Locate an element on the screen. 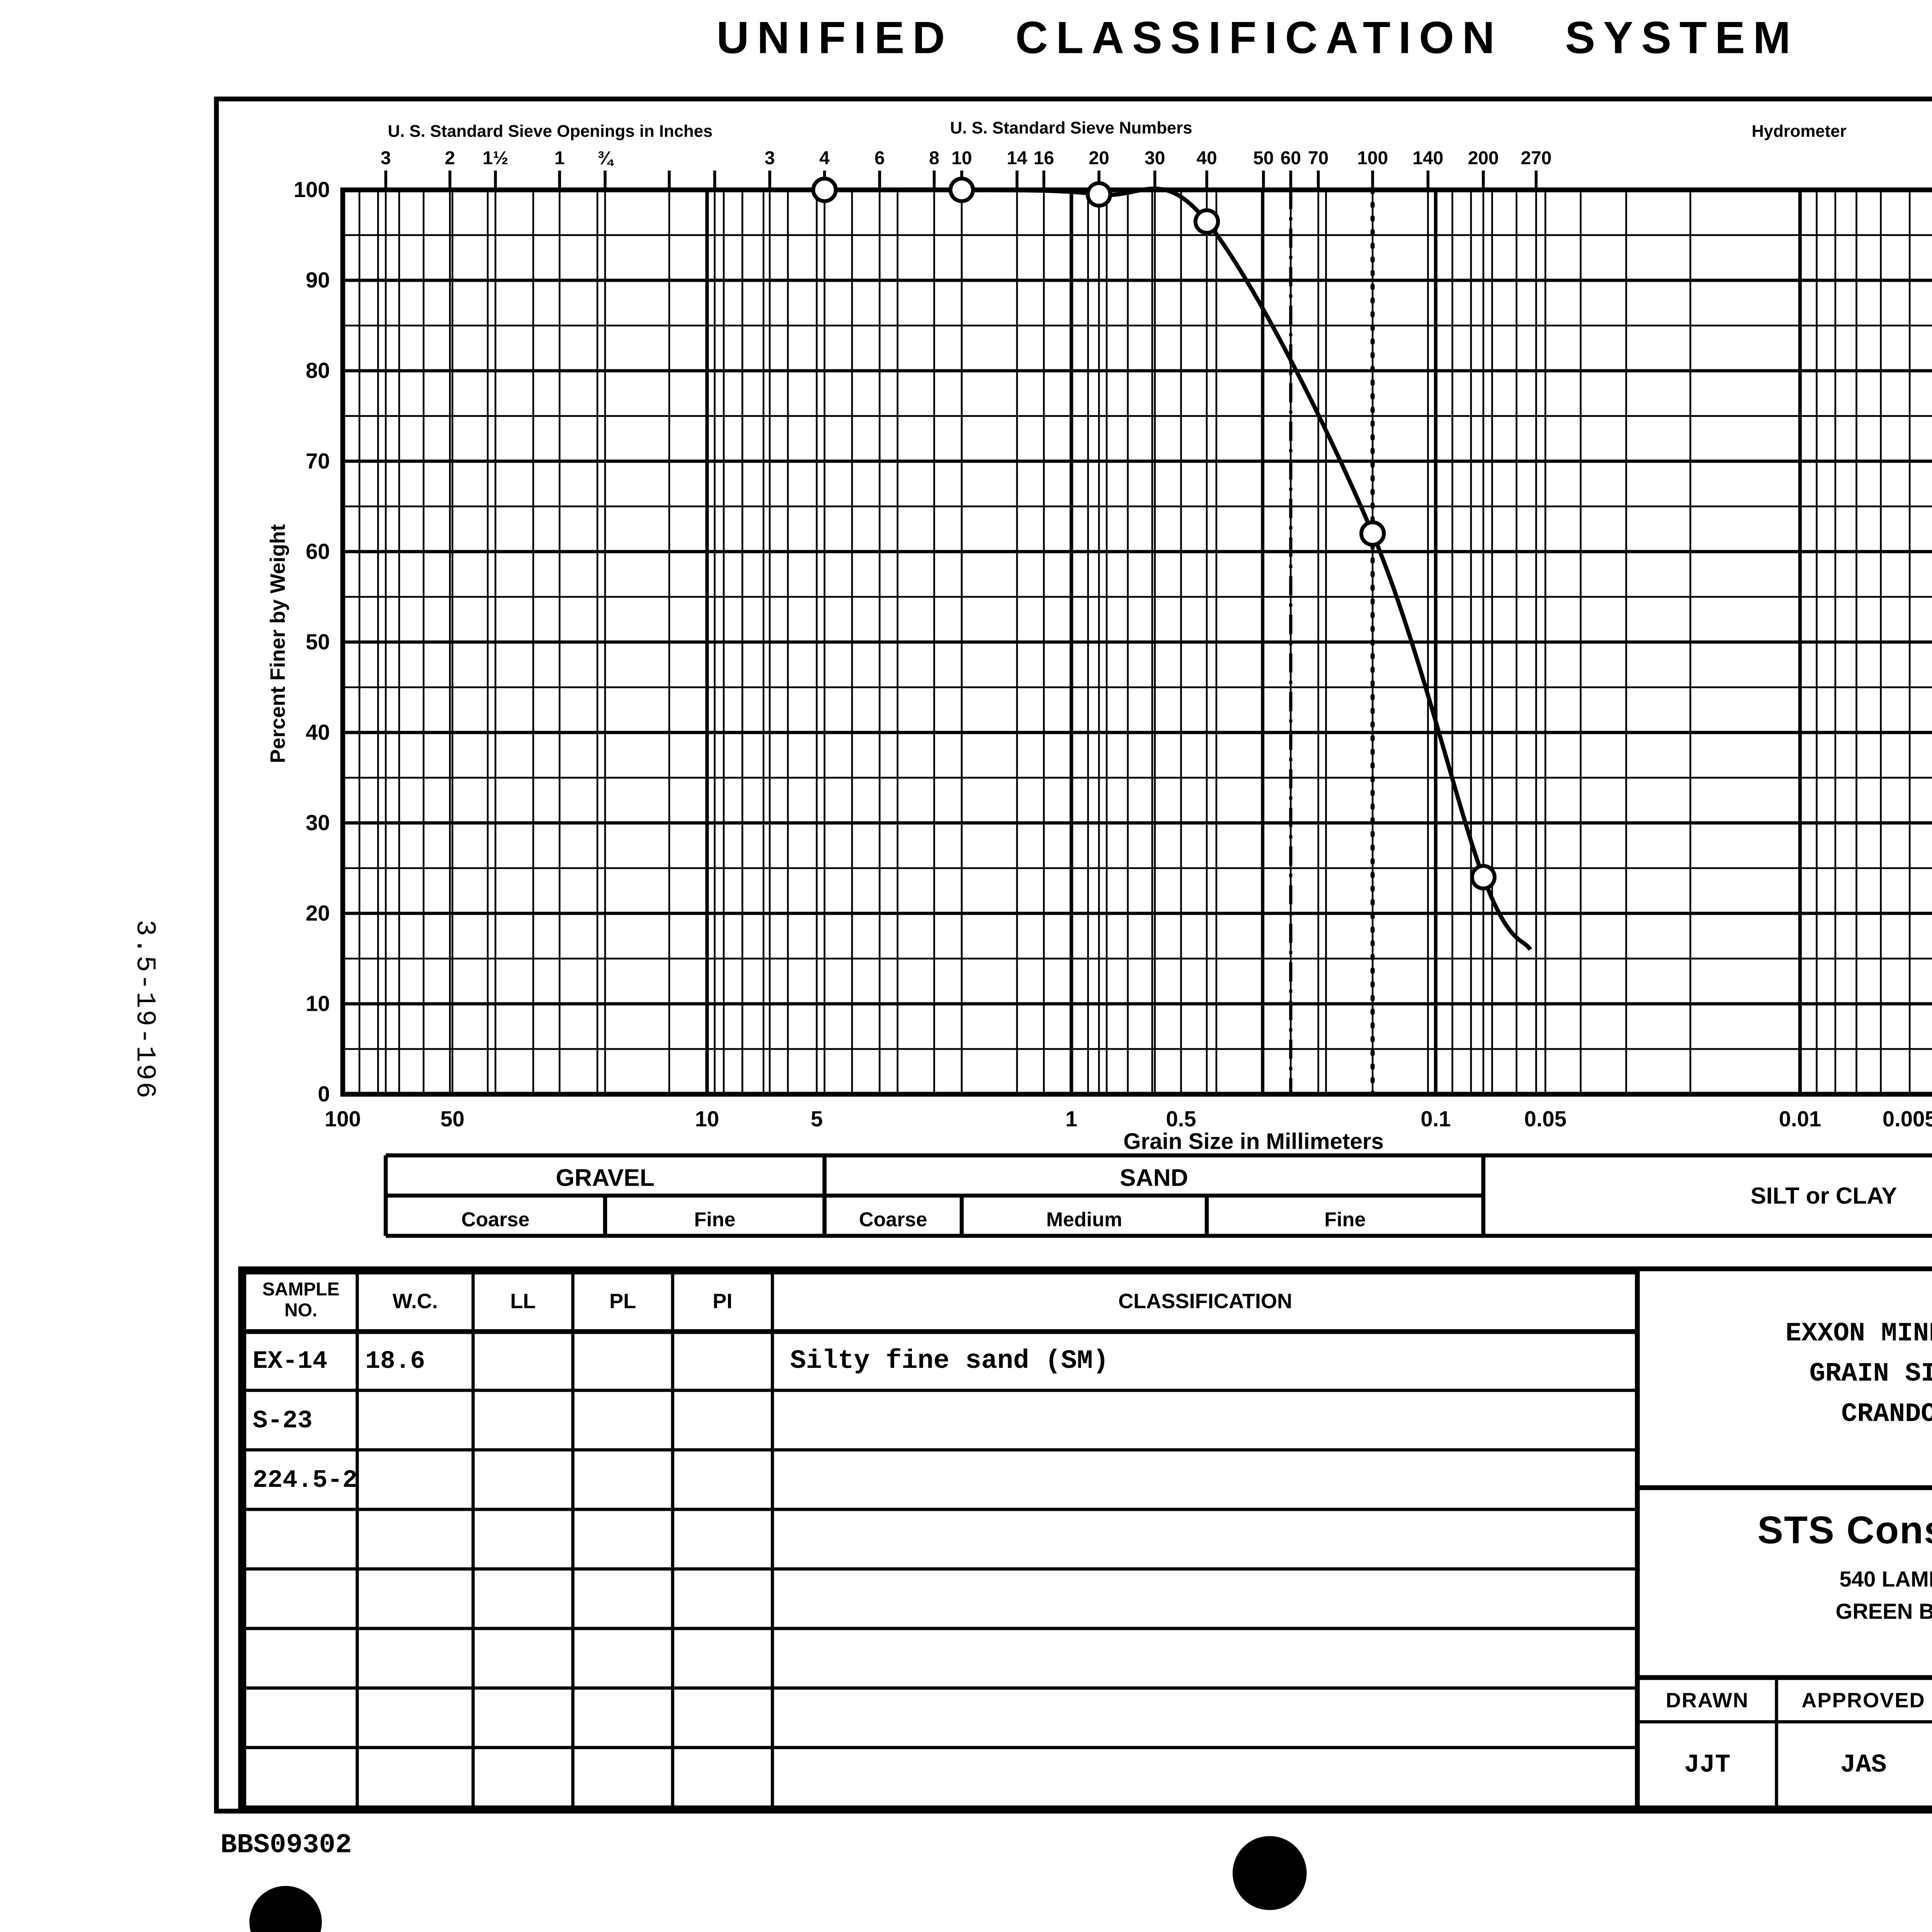  svg-text: 0.01 is located at coordinates (1800, 1119).